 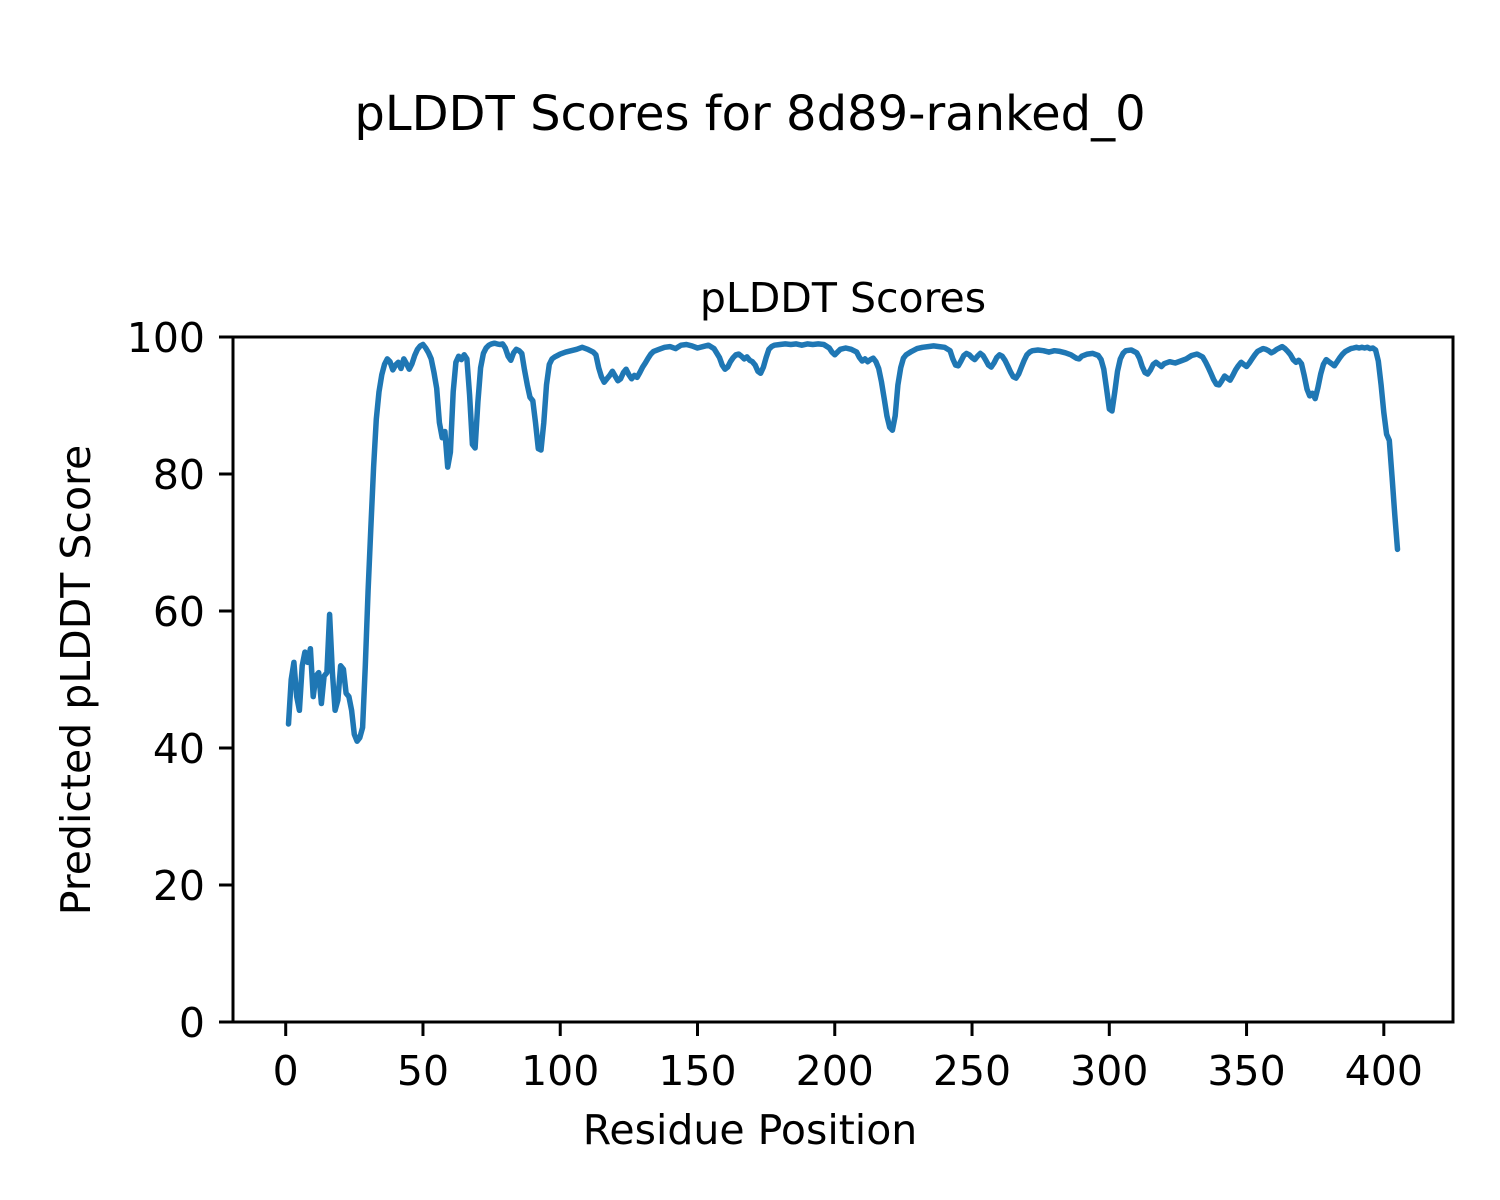 What do you see at coordinates (1384, 1071) in the screenshot?
I see `x-tick-label: 400` at bounding box center [1384, 1071].